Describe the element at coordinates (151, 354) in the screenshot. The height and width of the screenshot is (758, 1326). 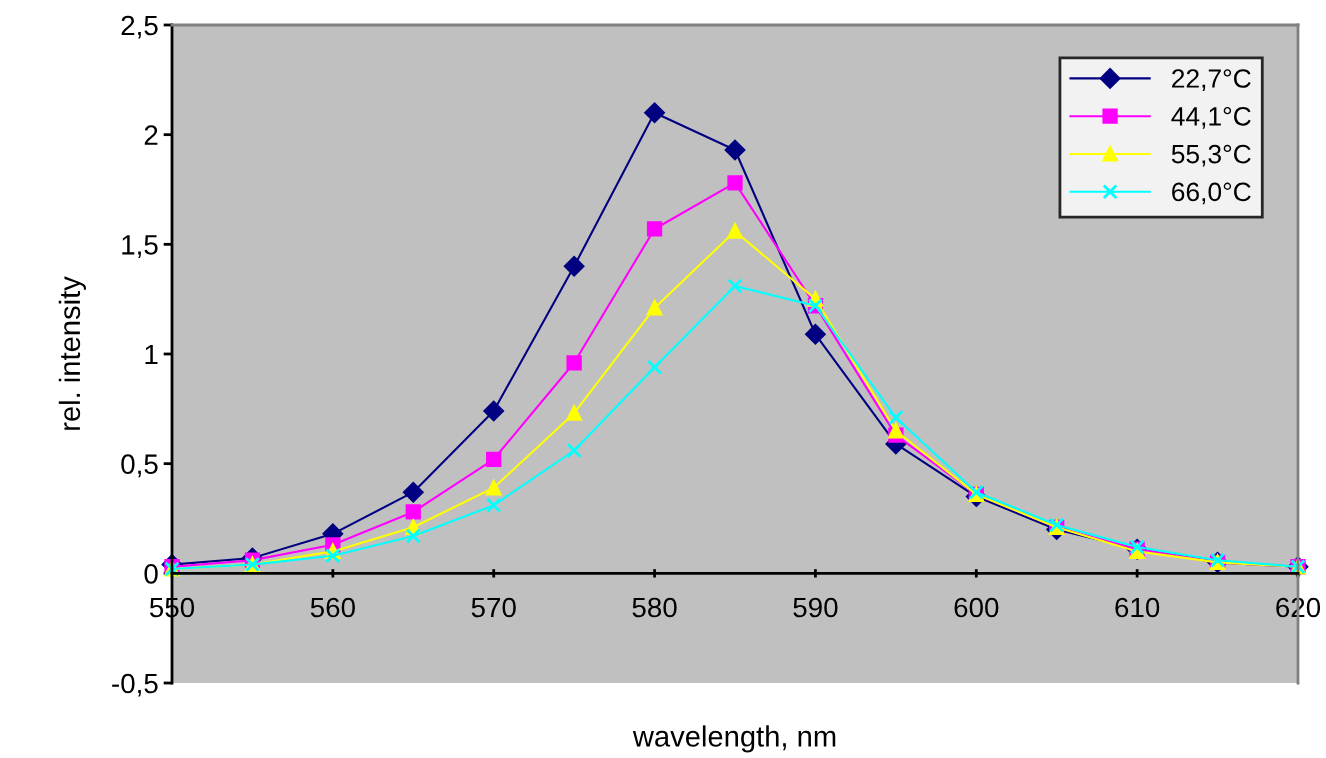
I see `y-tick-label: 1` at that location.